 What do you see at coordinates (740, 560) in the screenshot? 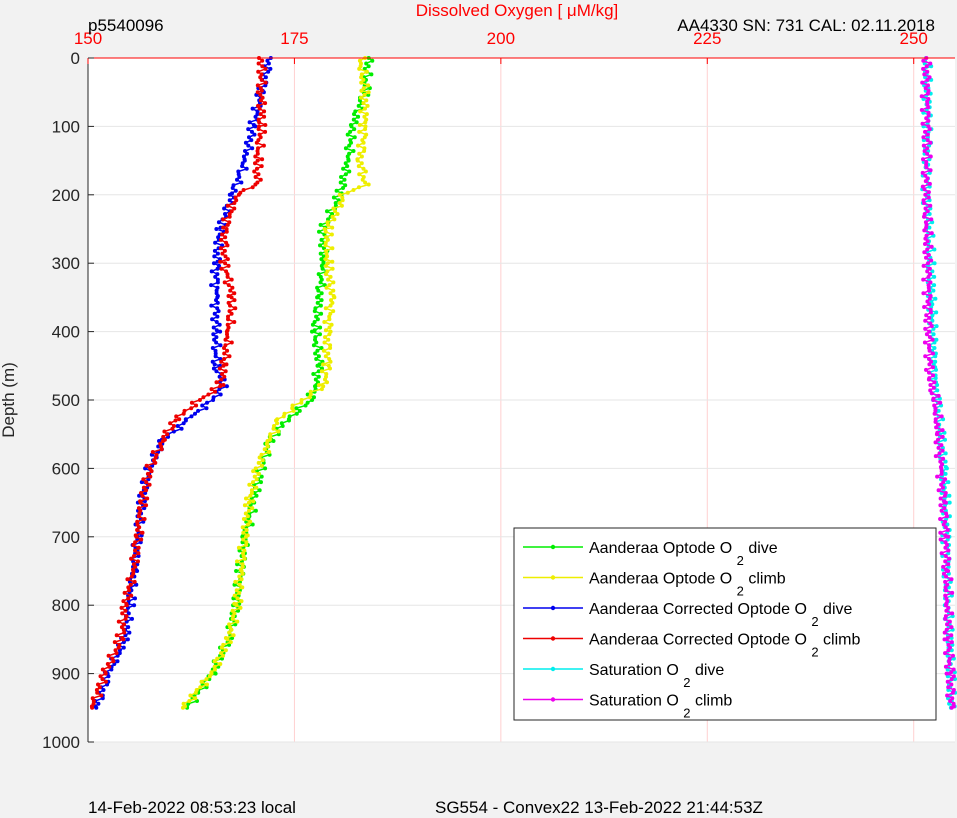
I see `legend-label-subscript: 2` at bounding box center [740, 560].